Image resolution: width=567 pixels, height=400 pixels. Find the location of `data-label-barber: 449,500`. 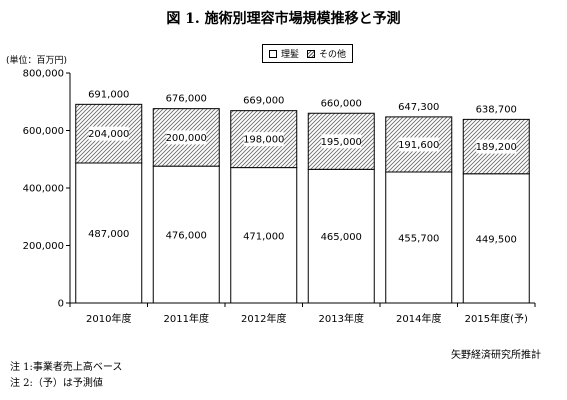

data-label-barber: 449,500 is located at coordinates (496, 239).